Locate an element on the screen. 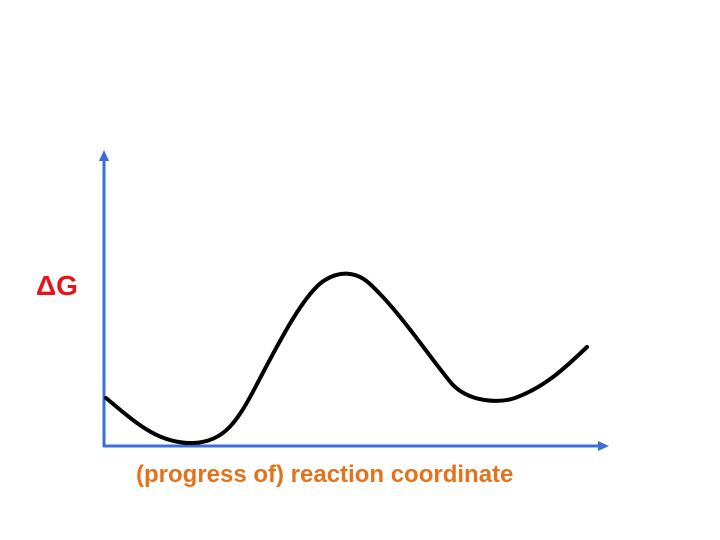  y-axis-label: ΔG is located at coordinates (57, 285).